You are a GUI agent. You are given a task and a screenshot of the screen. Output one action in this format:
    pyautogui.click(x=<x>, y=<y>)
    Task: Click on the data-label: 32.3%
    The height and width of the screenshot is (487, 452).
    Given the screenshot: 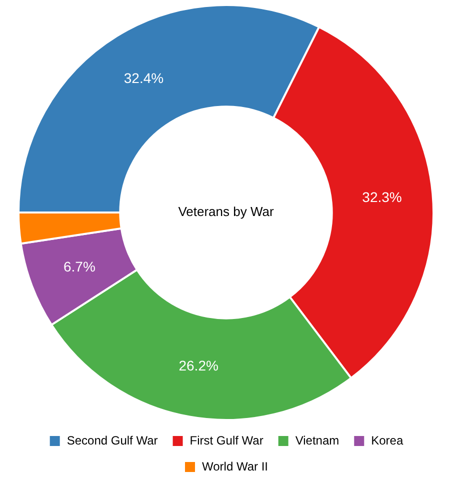 What is the action you would take?
    pyautogui.click(x=382, y=197)
    